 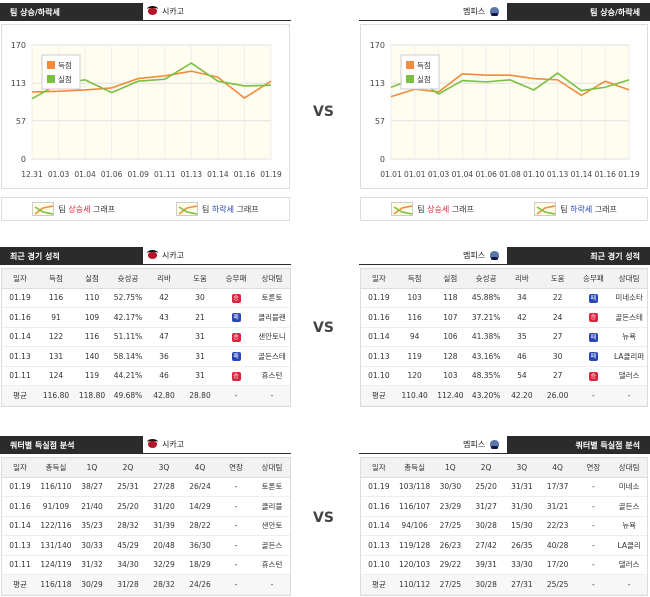 What do you see at coordinates (450, 506) in the screenshot?
I see `right-quarter-cell: 23/29` at bounding box center [450, 506].